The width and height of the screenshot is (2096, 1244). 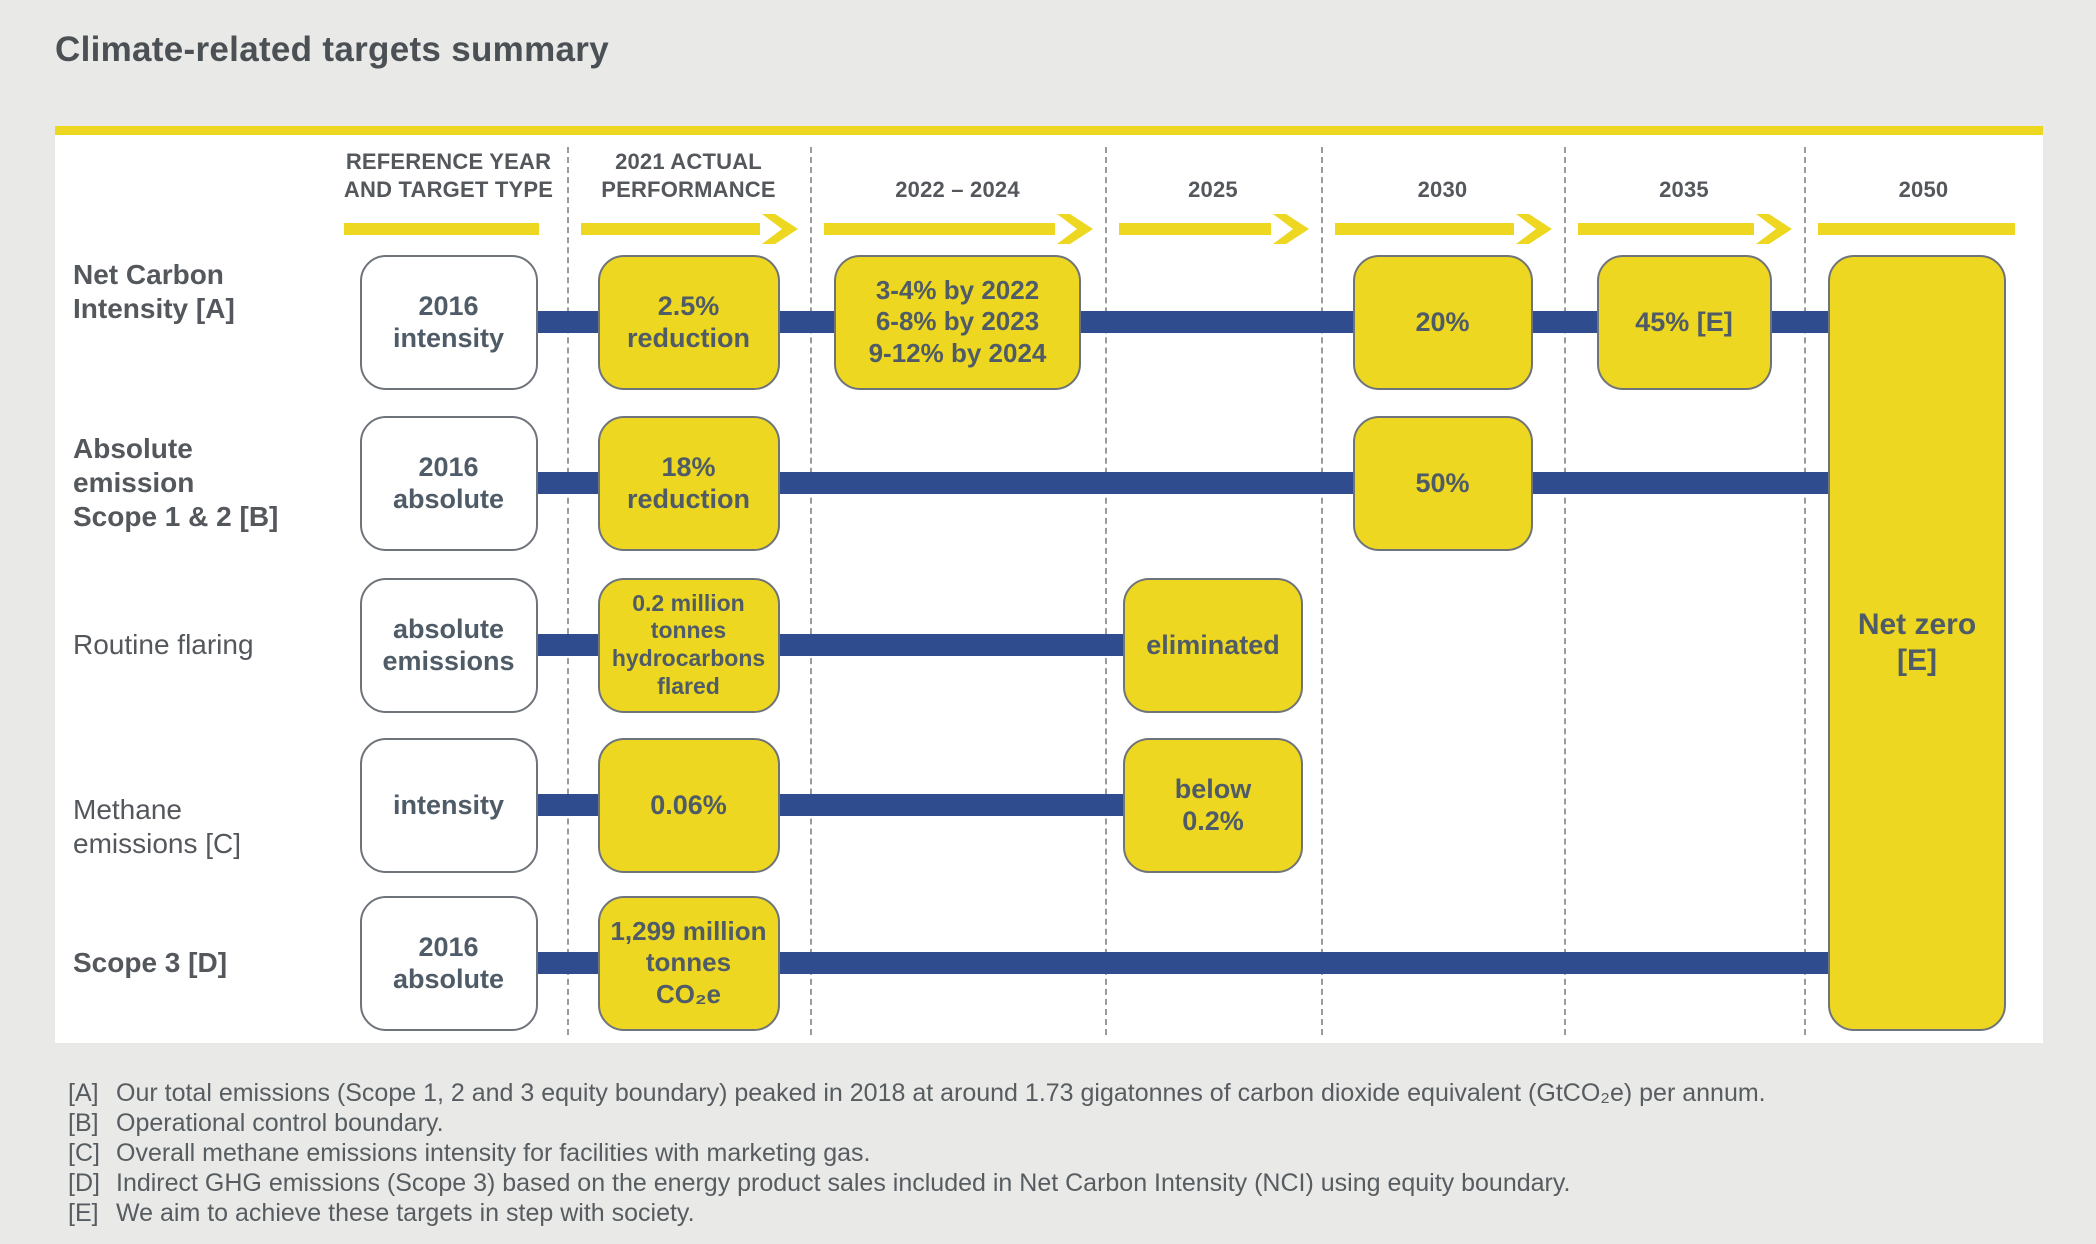 I want to click on text-line: Net Carbon, so click(x=148, y=274).